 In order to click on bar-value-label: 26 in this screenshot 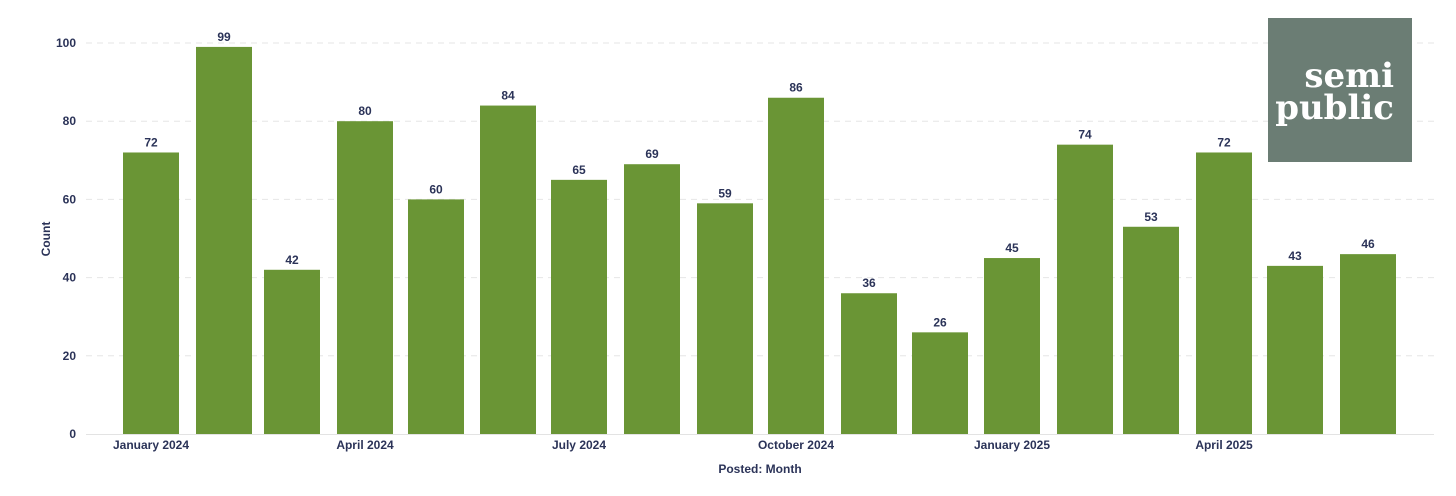, I will do `click(940, 322)`.